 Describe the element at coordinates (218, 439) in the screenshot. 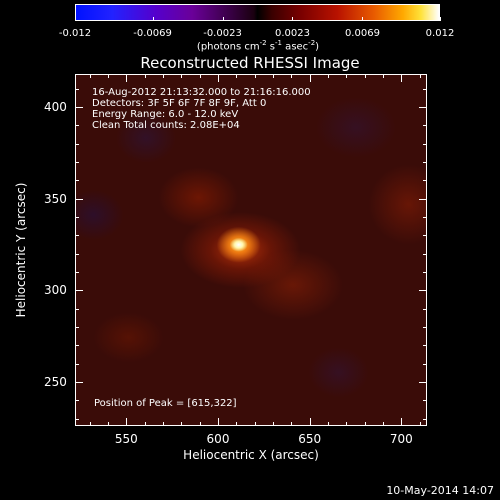

I see `x-tick-label: 600` at that location.